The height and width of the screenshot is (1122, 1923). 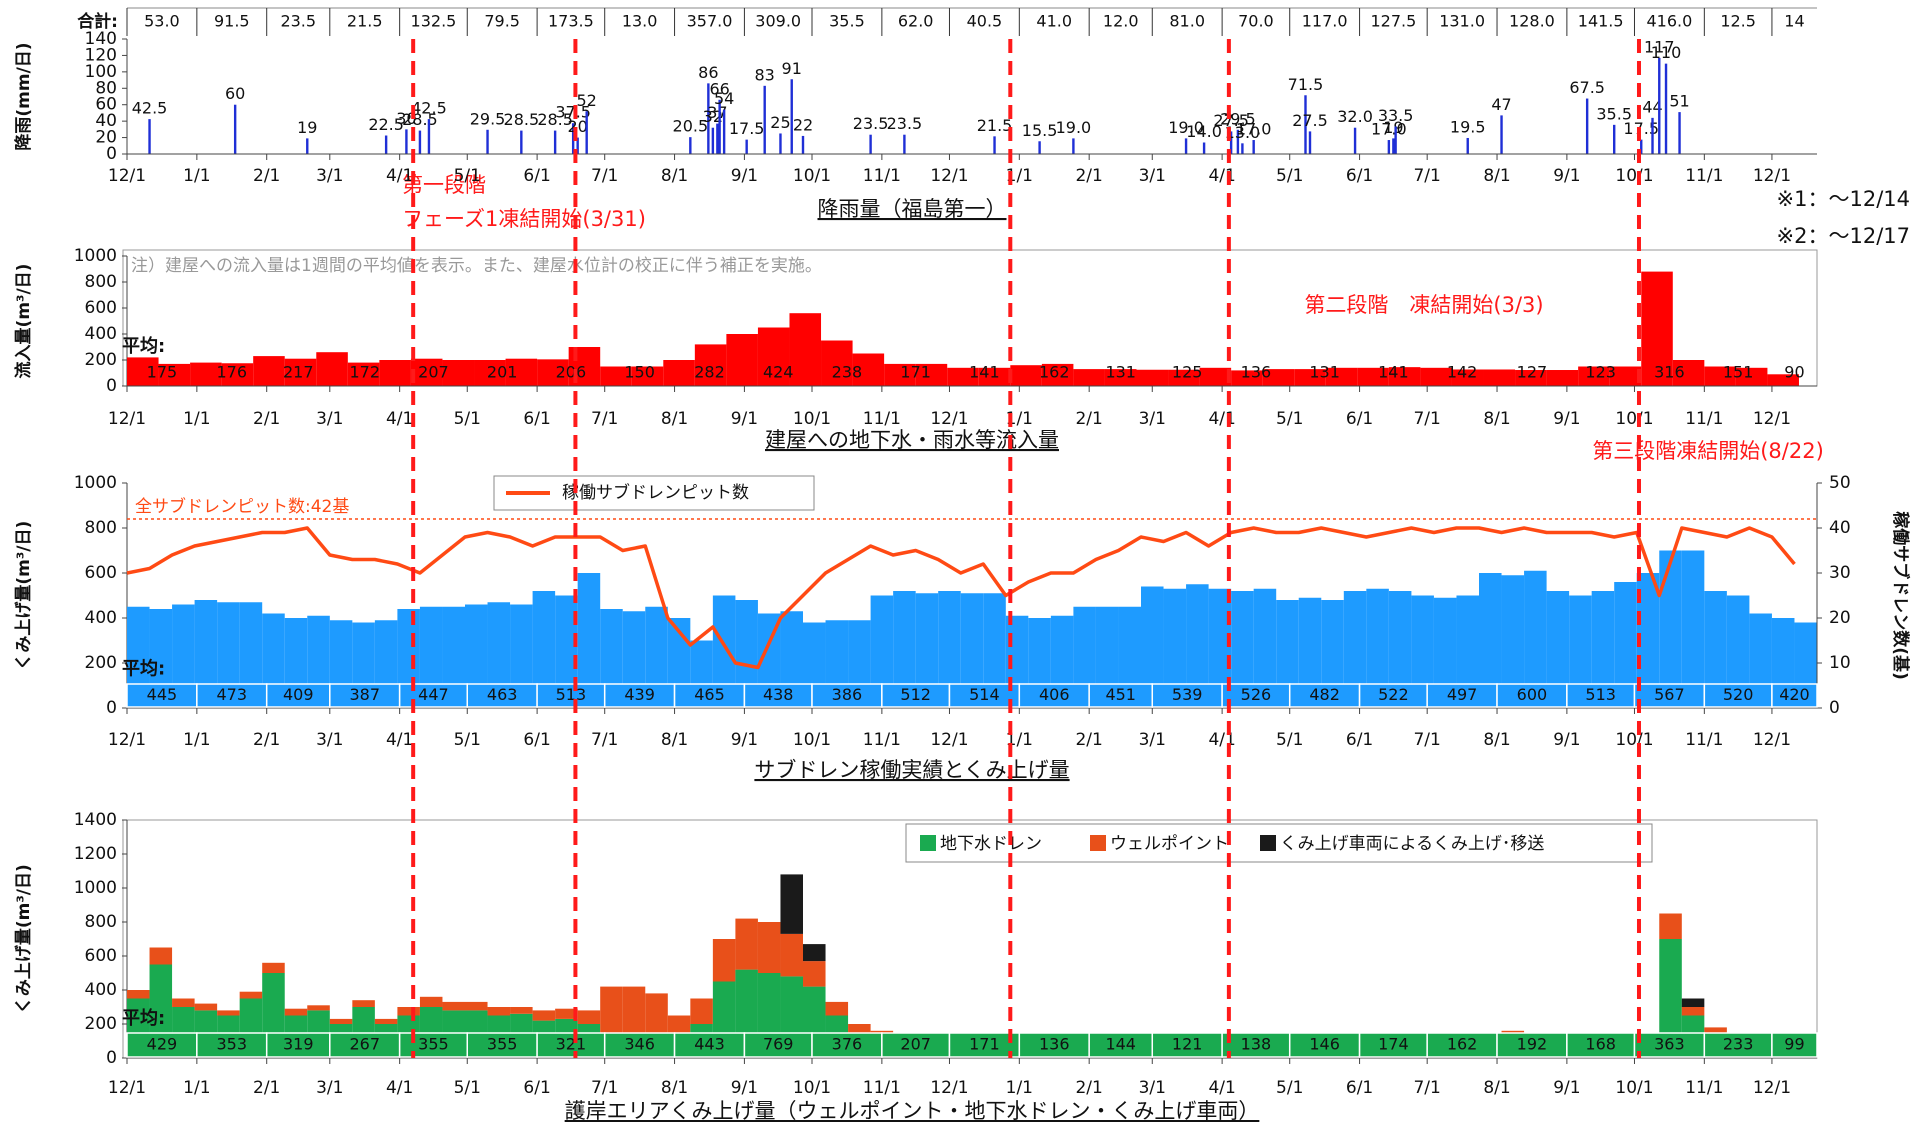 I want to click on x-tick-label: 9/1, so click(x=744, y=419).